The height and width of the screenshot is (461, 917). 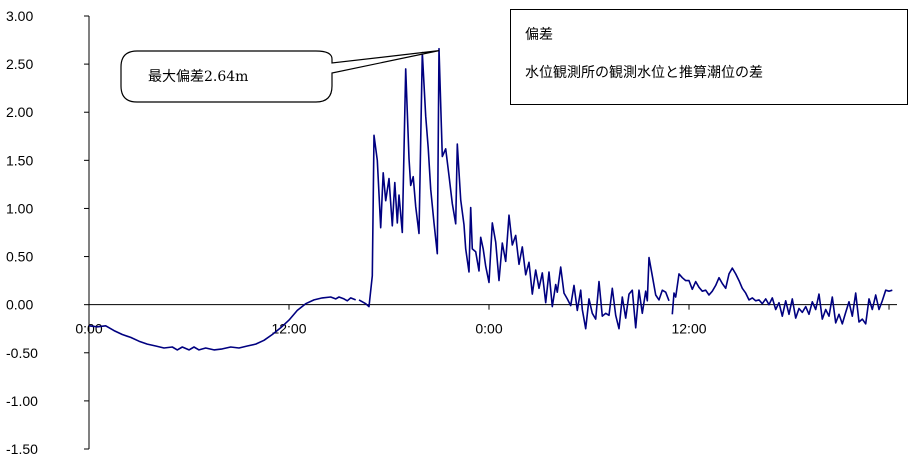 What do you see at coordinates (22, 449) in the screenshot?
I see `y-tick-label: -1.50` at bounding box center [22, 449].